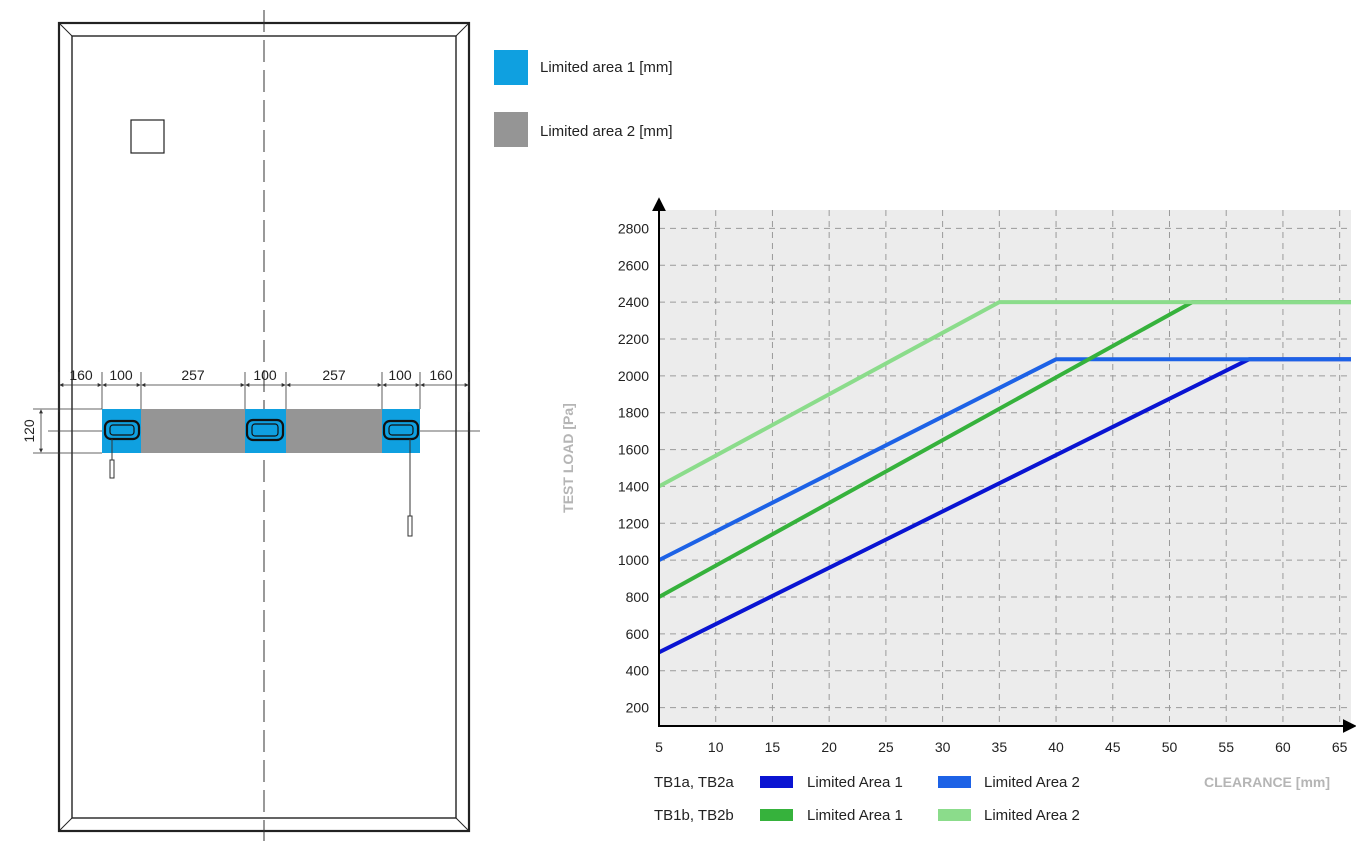 This screenshot has width=1356, height=841. What do you see at coordinates (633, 523) in the screenshot?
I see `y-tick-label: 1200` at bounding box center [633, 523].